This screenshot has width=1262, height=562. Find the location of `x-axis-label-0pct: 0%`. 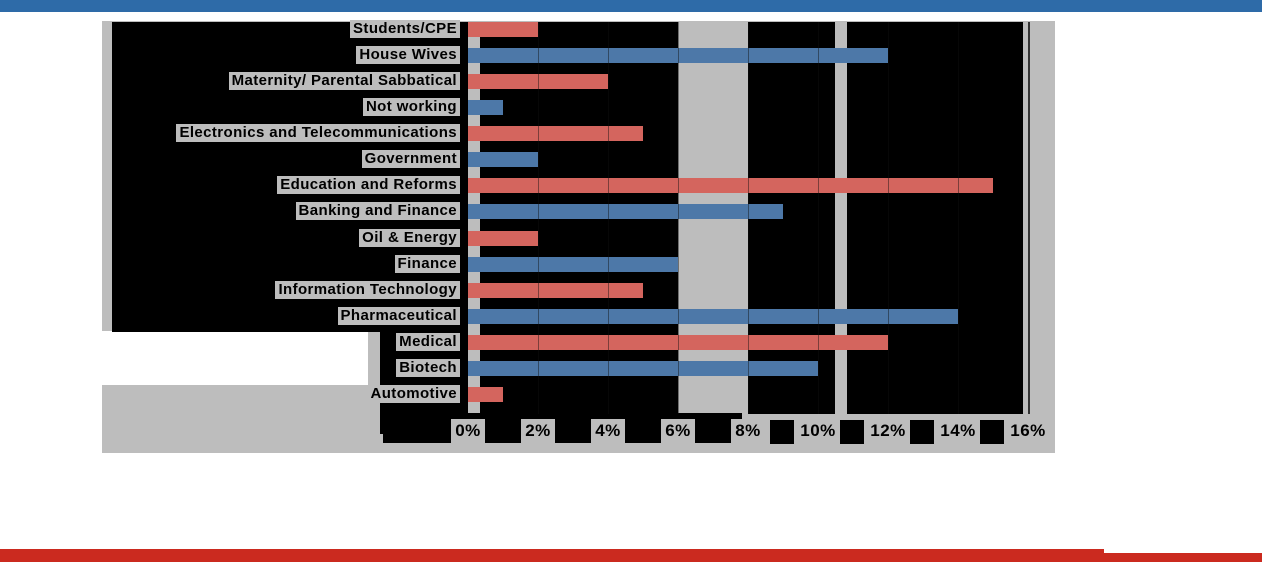

x-axis-label-0pct: 0% is located at coordinates (468, 431).